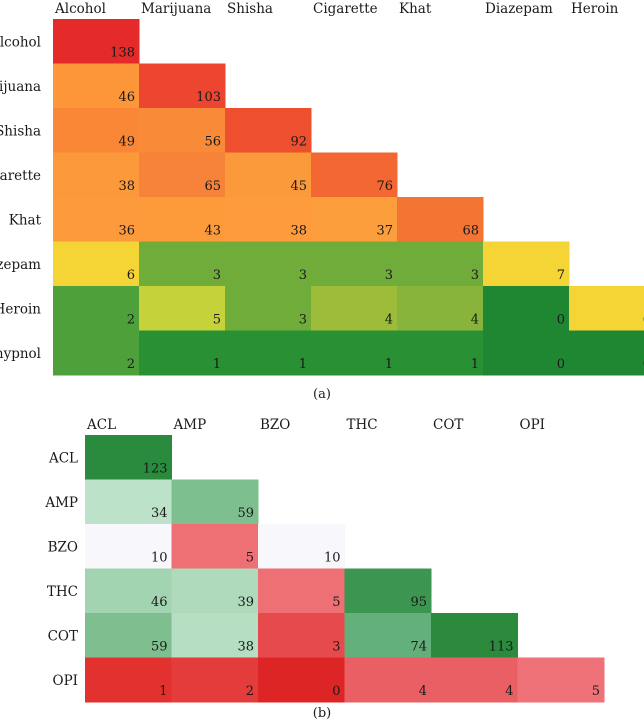 The height and width of the screenshot is (728, 644). What do you see at coordinates (470, 231) in the screenshot?
I see `cell-value: 68` at bounding box center [470, 231].